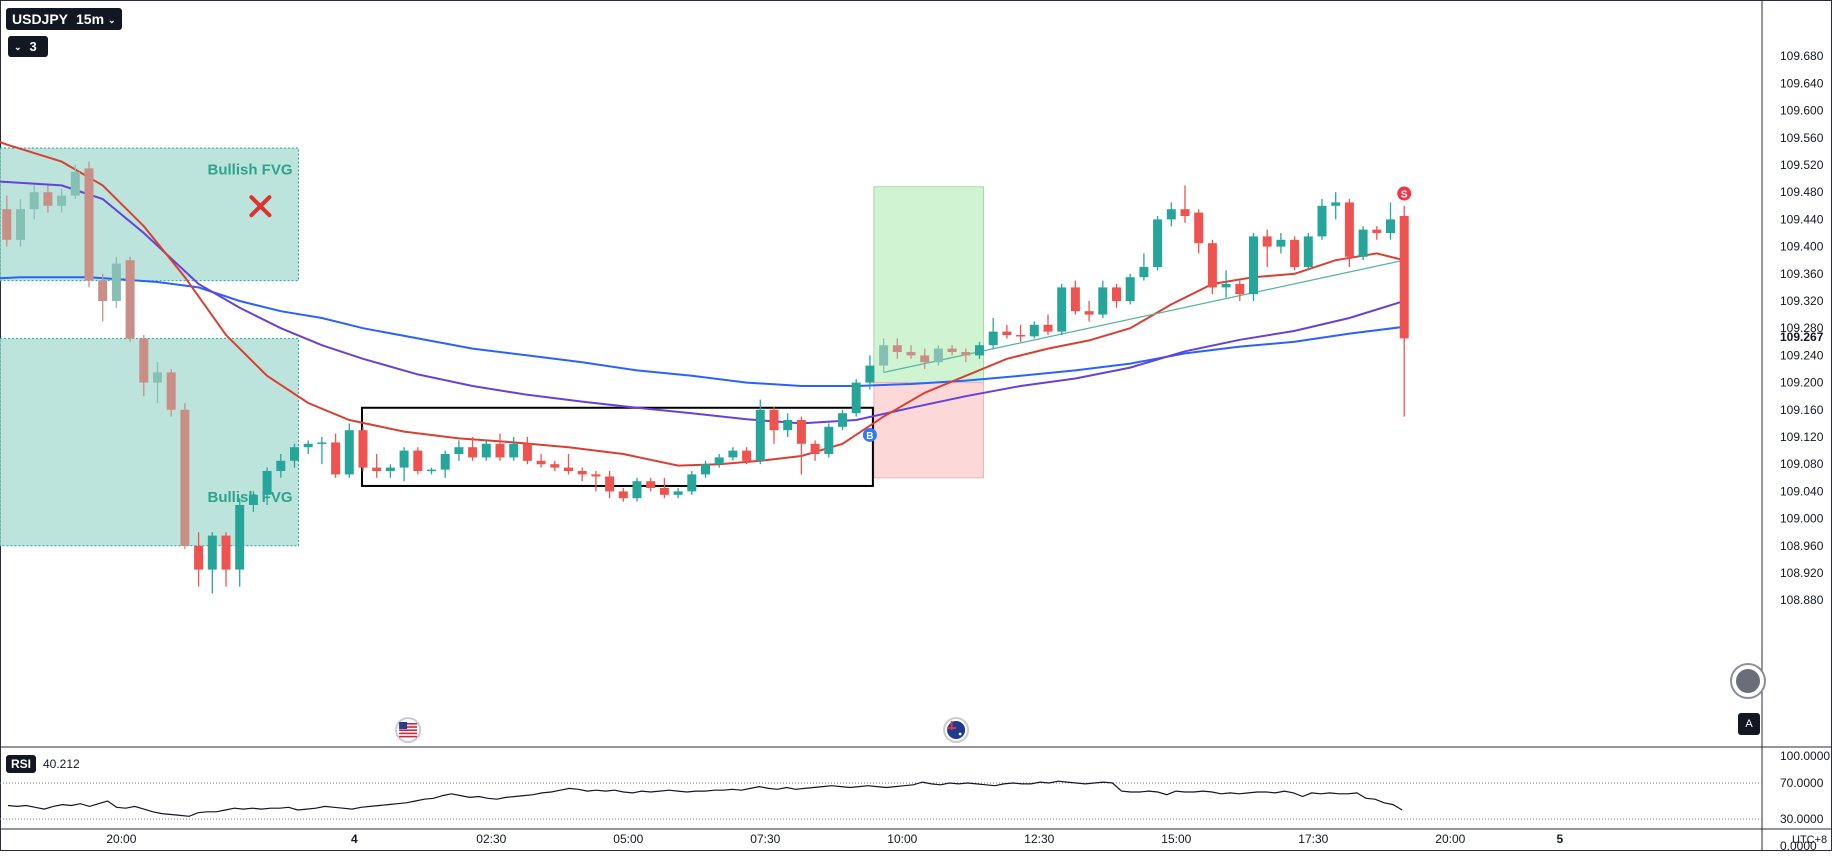 The image size is (1832, 856). What do you see at coordinates (1802, 546) in the screenshot?
I see `price-tick-label: 108.960` at bounding box center [1802, 546].